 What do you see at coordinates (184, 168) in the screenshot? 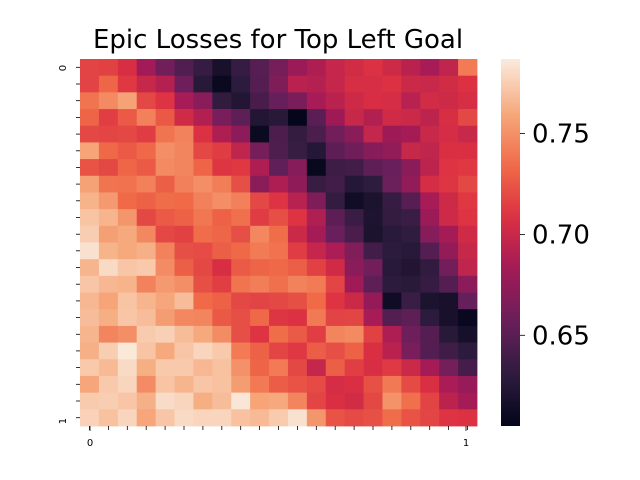
I see `heatmap-cell-r6-c5` at bounding box center [184, 168].